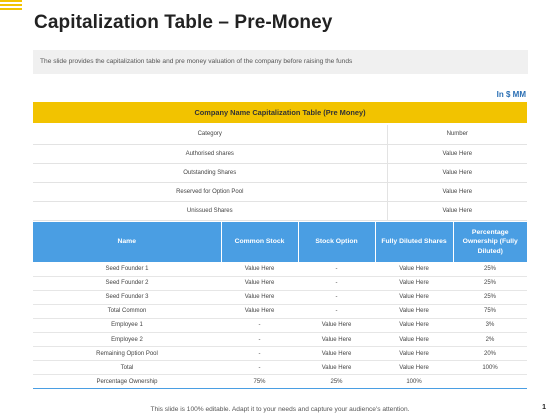 This screenshot has width=560, height=420. Describe the element at coordinates (127, 297) in the screenshot. I see `cell-name: Seed Founder 3` at that location.